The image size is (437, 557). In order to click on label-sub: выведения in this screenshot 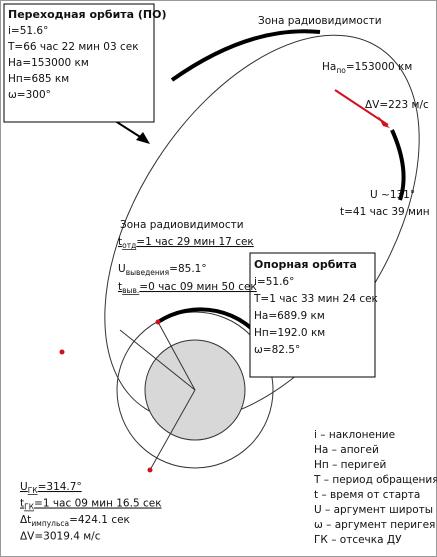, I will do `click(147, 272)`.